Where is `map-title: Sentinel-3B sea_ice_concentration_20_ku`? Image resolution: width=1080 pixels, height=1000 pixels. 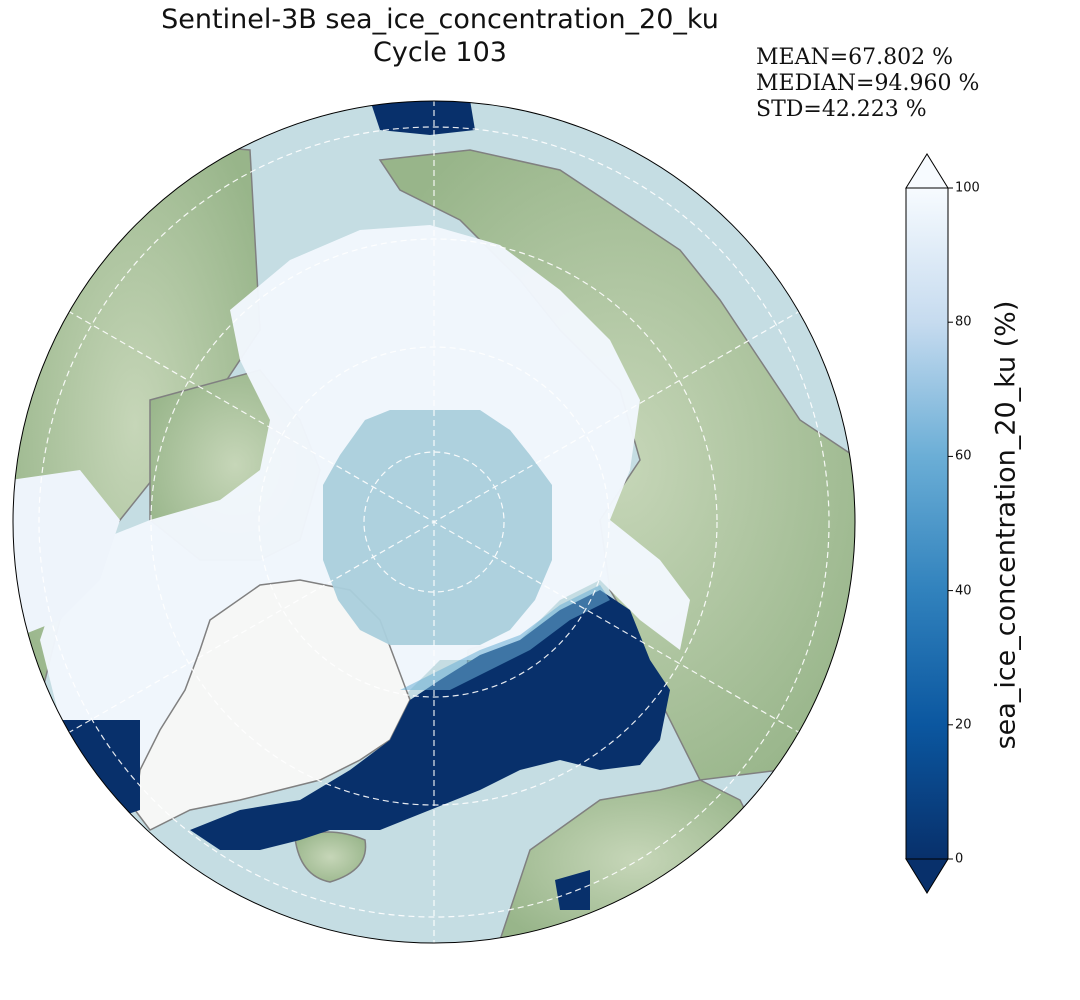
map-title: Sentinel-3B sea_ice_concentration_20_ku is located at coordinates (440, 19).